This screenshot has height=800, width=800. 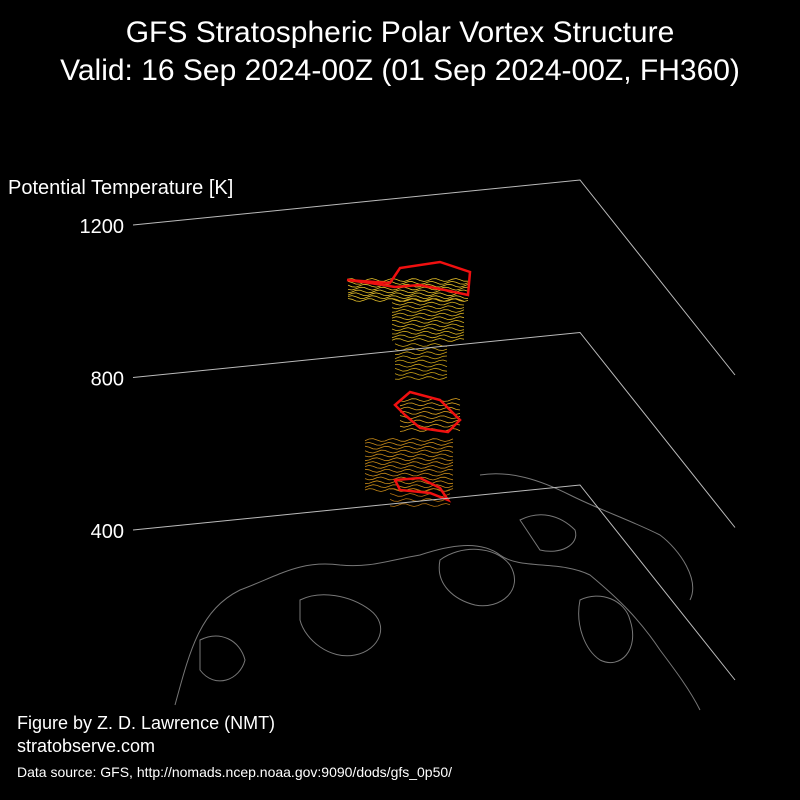 What do you see at coordinates (102, 227) in the screenshot?
I see `z-tick-label: 1200` at bounding box center [102, 227].